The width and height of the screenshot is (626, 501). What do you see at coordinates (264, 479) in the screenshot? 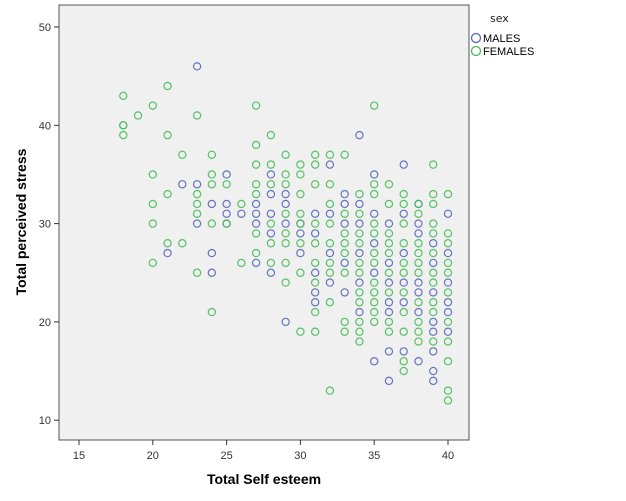
I see `x-axis-title: Total Self esteem` at bounding box center [264, 479].